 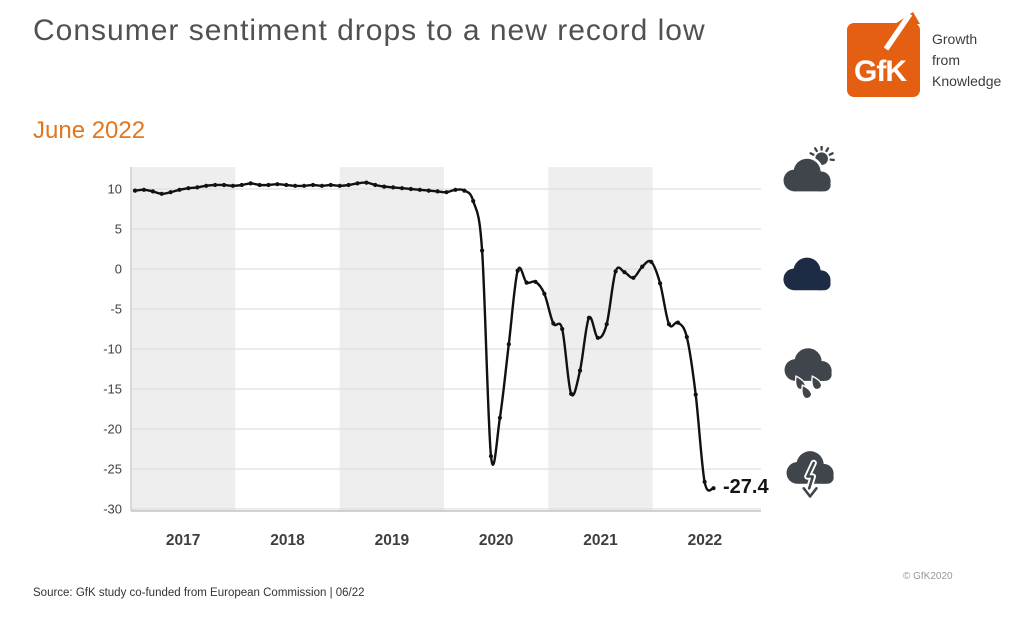 I want to click on x-tick-label: 2017, so click(x=183, y=540).